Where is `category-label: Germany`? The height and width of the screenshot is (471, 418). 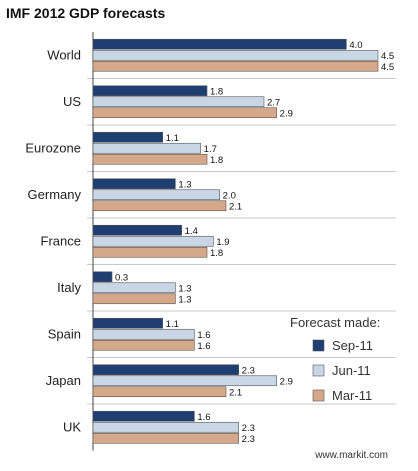
category-label: Germany is located at coordinates (55, 194).